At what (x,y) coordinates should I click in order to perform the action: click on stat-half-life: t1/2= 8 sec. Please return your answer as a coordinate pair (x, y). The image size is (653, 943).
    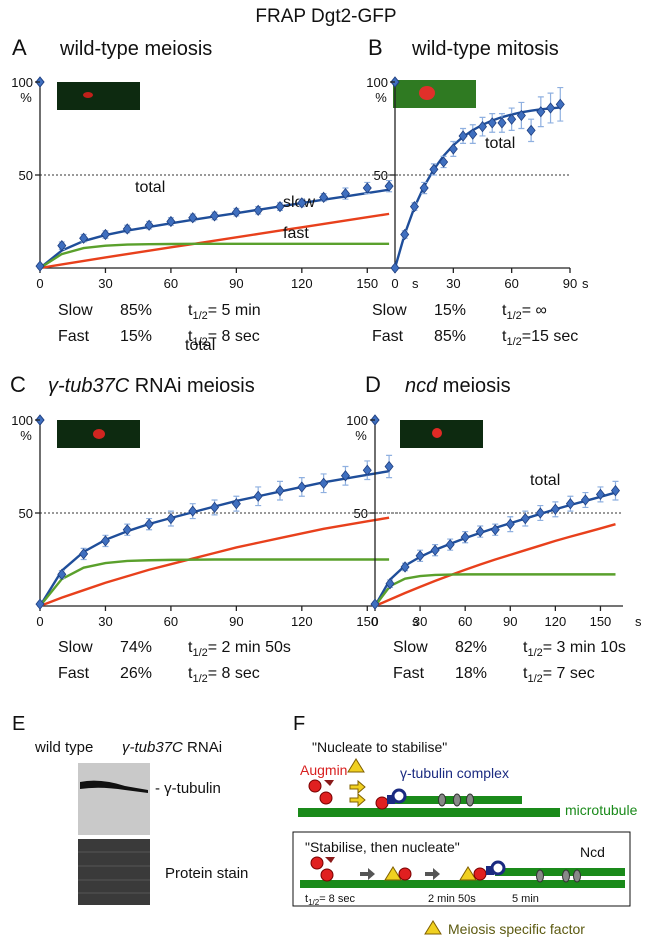
    Looking at the image, I should click on (224, 675).